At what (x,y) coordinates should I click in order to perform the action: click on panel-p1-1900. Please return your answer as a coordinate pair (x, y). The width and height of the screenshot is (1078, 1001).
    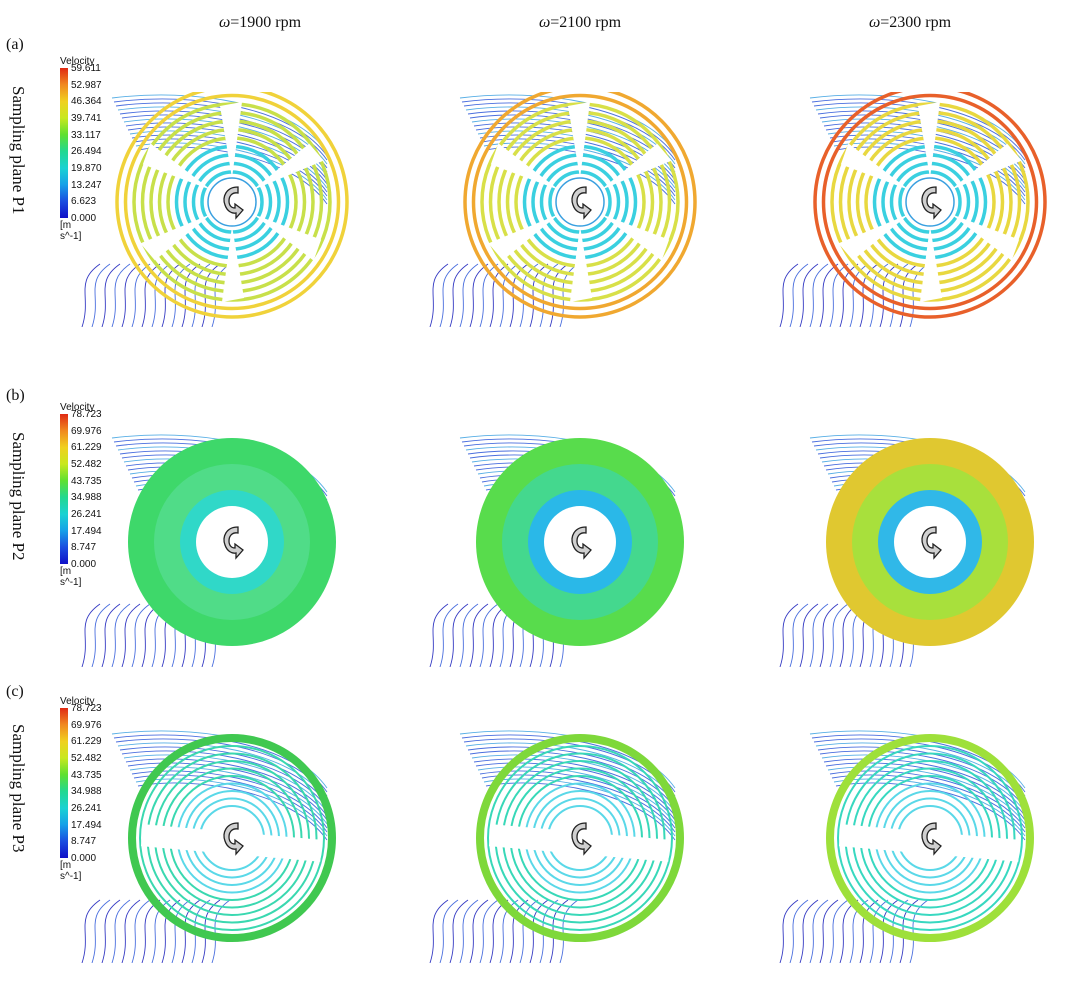
    Looking at the image, I should click on (217, 209).